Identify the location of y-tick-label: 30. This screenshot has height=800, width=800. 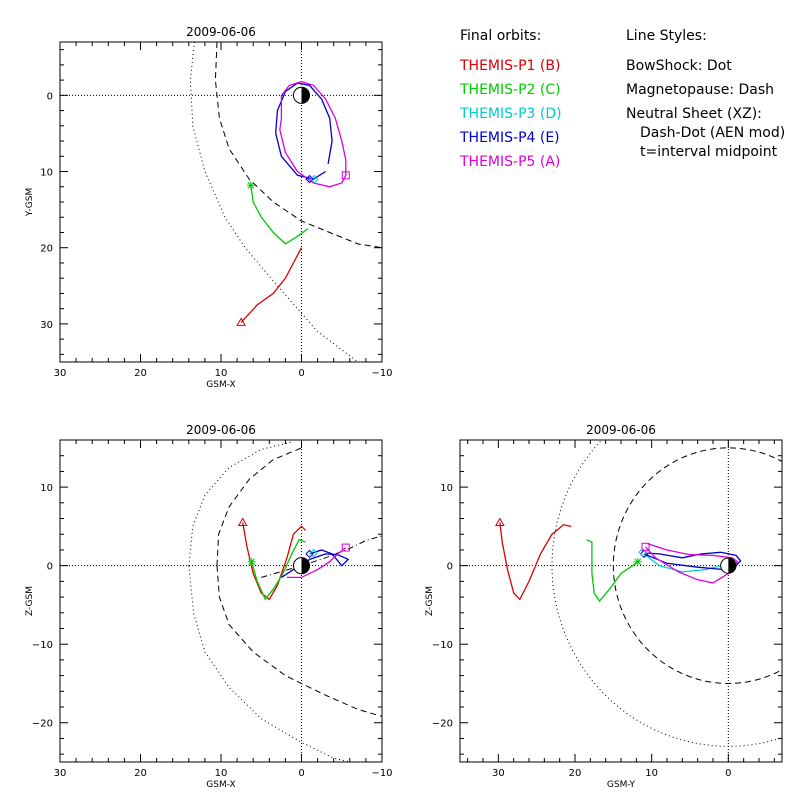
(46, 325).